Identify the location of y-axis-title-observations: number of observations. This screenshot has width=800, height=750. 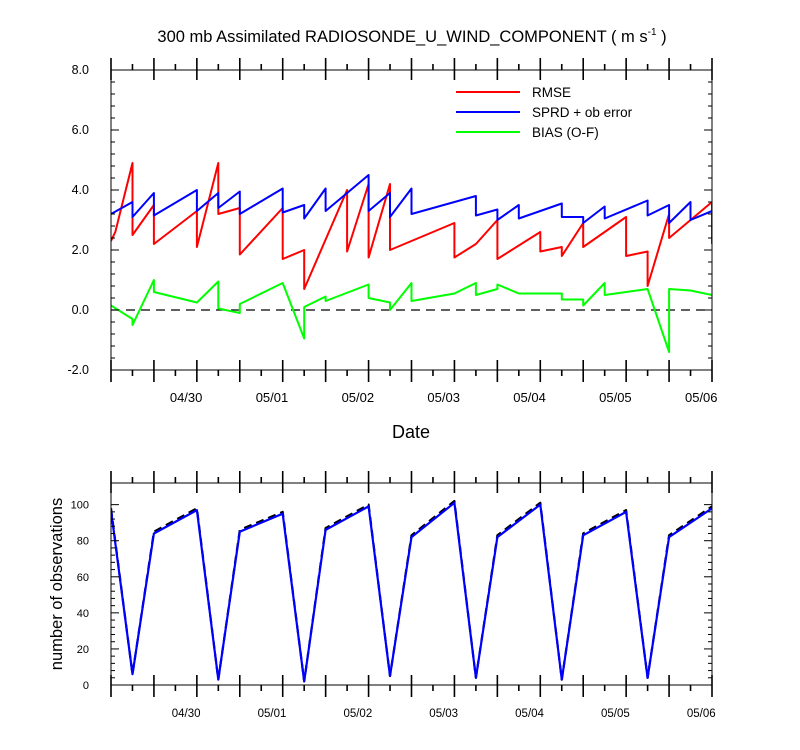
(57, 584).